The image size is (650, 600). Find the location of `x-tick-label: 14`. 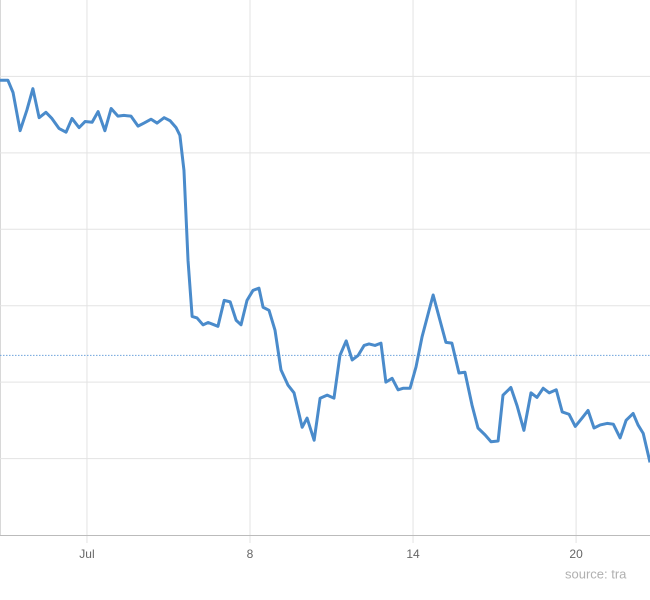

x-tick-label: 14 is located at coordinates (413, 554).